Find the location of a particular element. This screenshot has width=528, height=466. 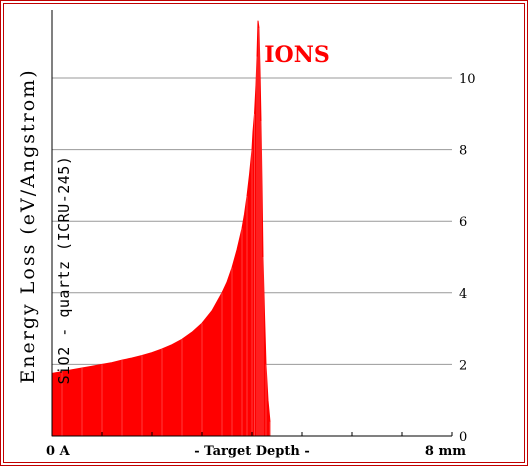

y-tick-label-2: 2 is located at coordinates (463, 365).